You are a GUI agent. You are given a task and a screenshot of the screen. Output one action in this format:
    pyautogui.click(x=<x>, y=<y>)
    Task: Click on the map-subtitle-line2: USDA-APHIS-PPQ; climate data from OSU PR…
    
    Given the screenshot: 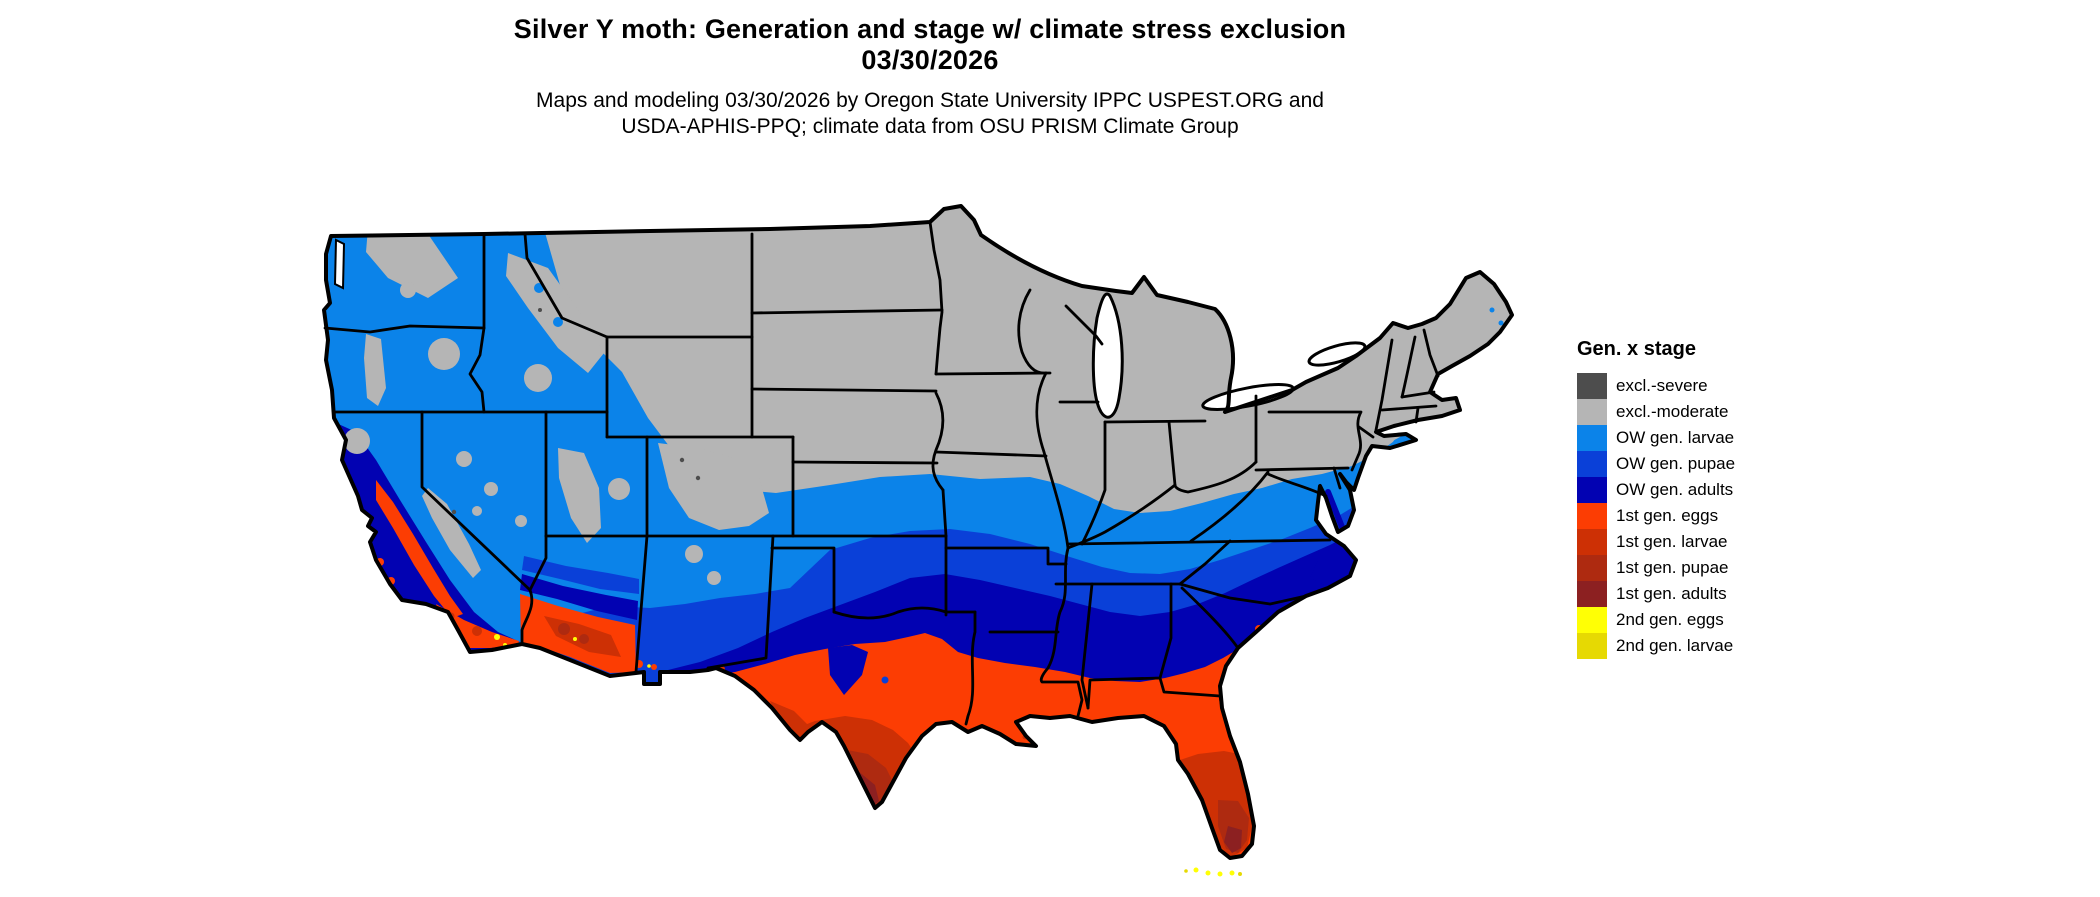 What is the action you would take?
    pyautogui.click(x=930, y=126)
    